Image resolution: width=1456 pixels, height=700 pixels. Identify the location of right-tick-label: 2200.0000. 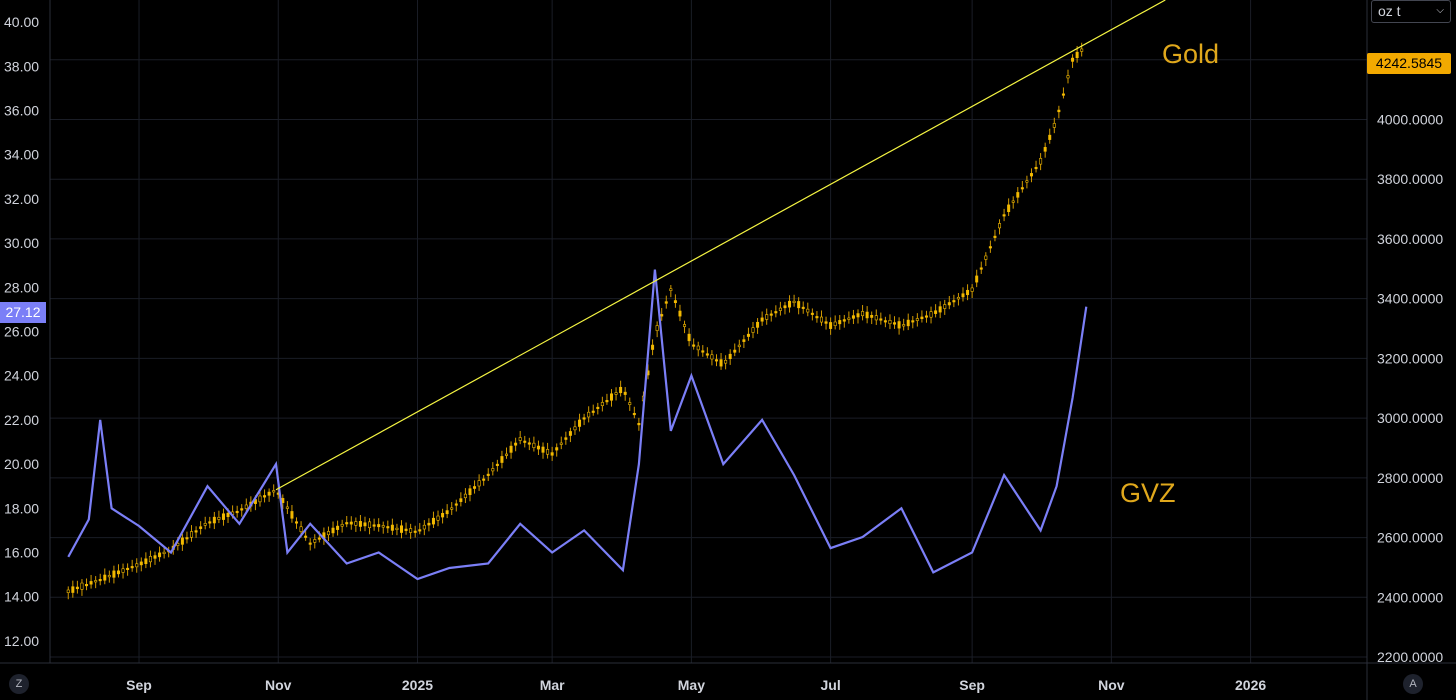
(1410, 657).